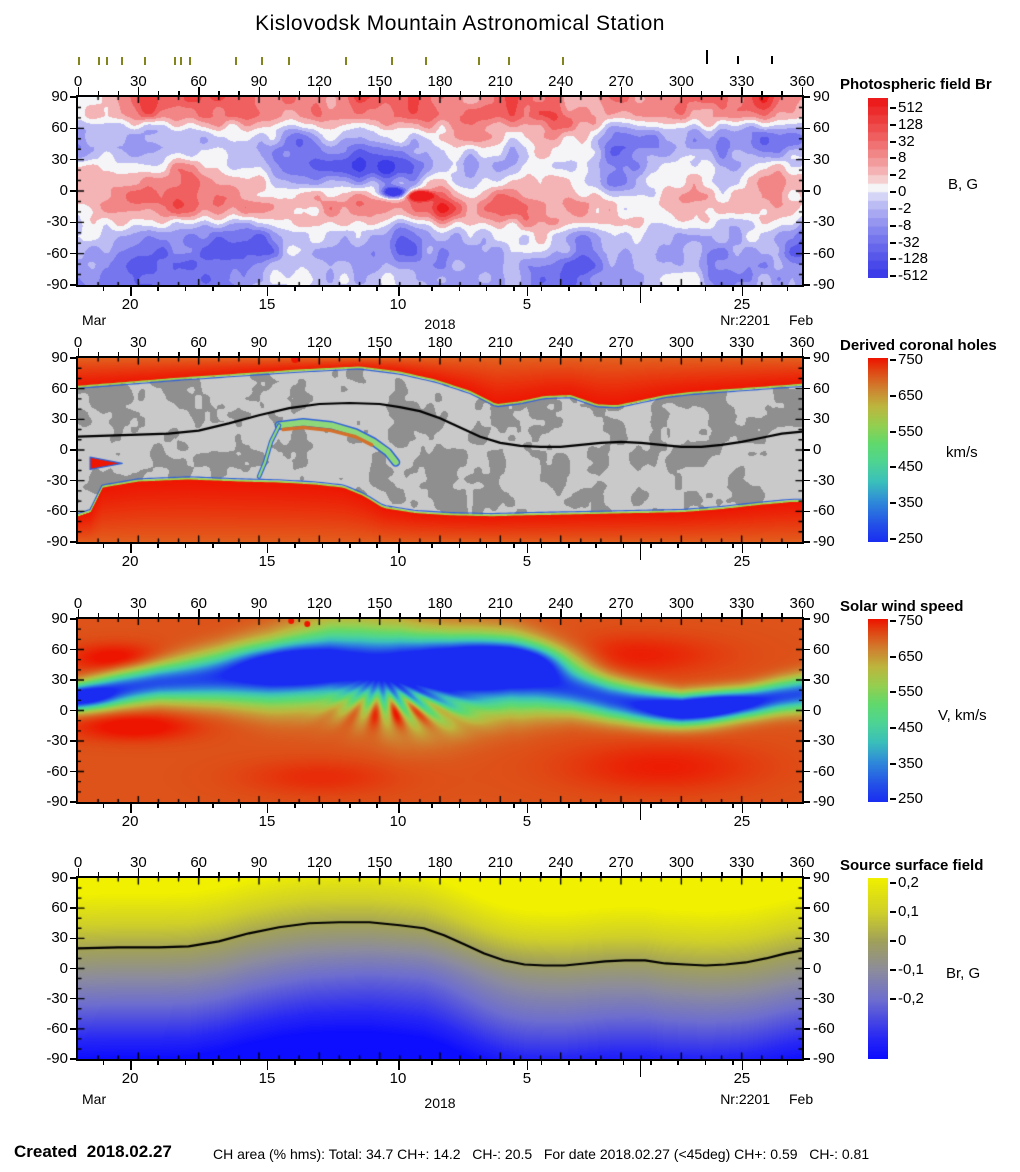  I want to click on lon-tick-label: 90, so click(259, 603).